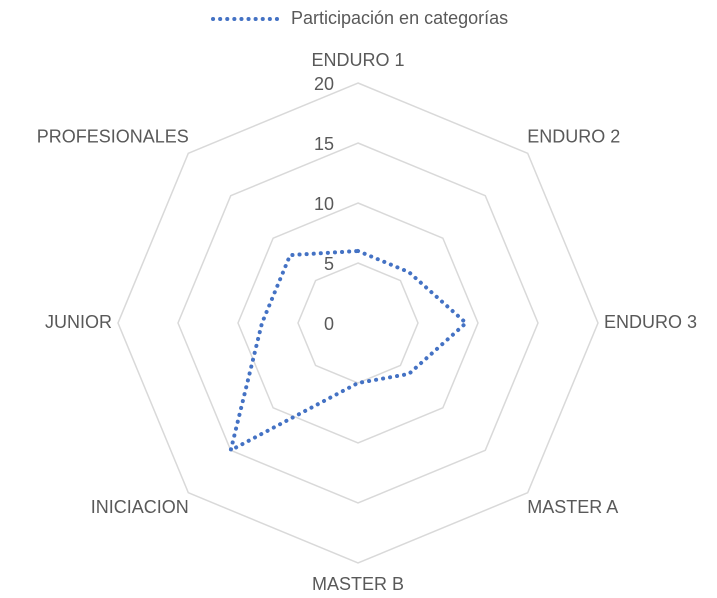 This screenshot has width=717, height=598. What do you see at coordinates (113, 136) in the screenshot?
I see `category-label: PROFESIONALES` at bounding box center [113, 136].